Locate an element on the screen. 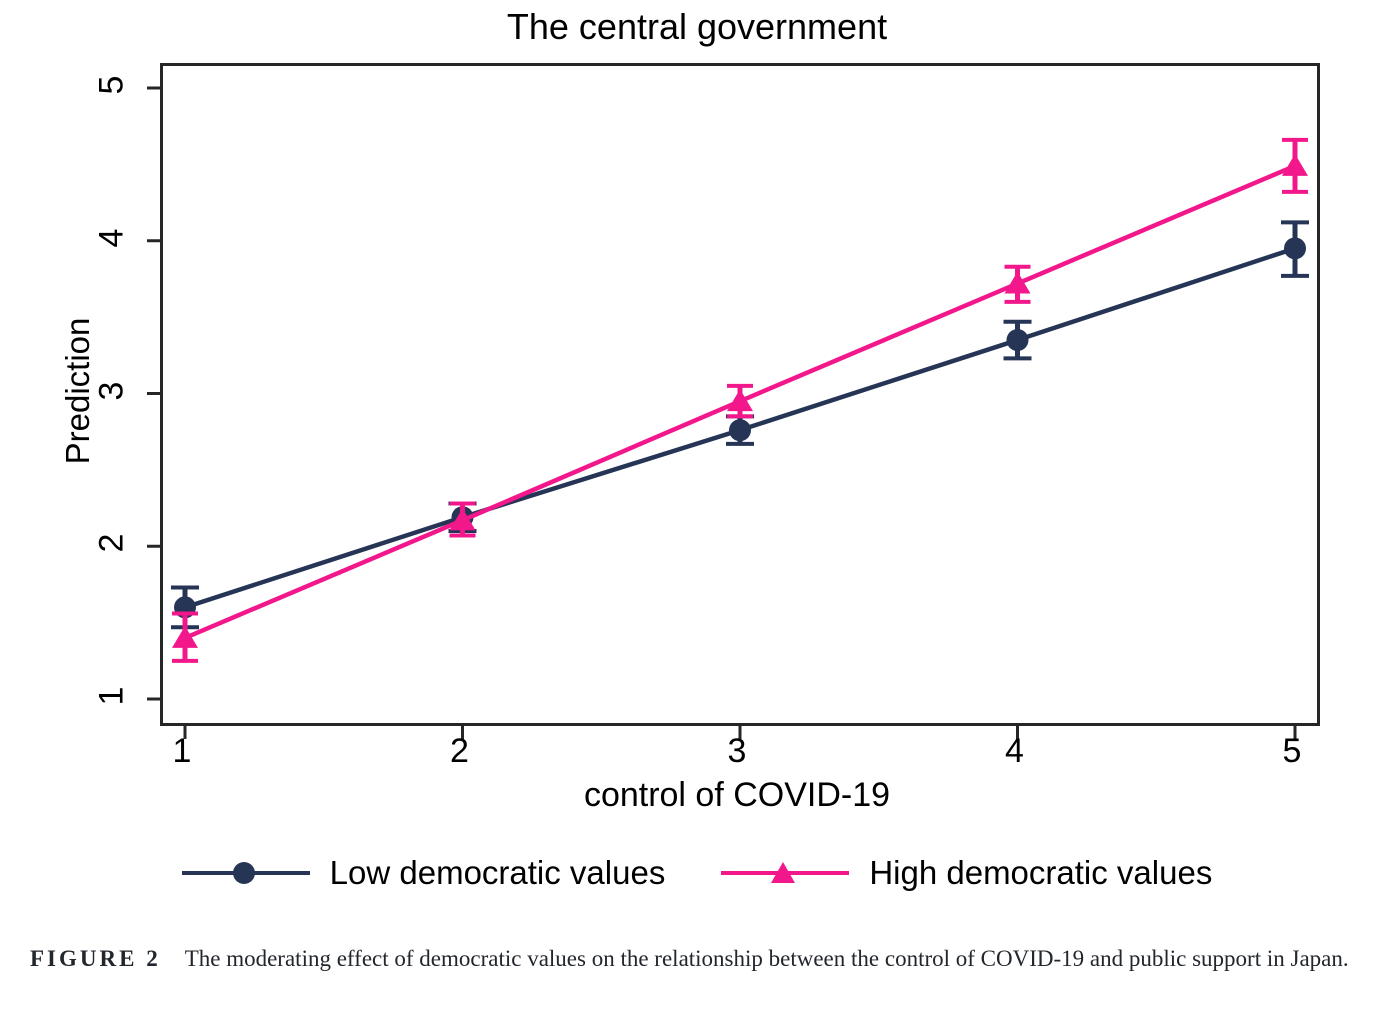 This screenshot has height=1020, width=1394. x-tick-label: 2 is located at coordinates (459, 751).